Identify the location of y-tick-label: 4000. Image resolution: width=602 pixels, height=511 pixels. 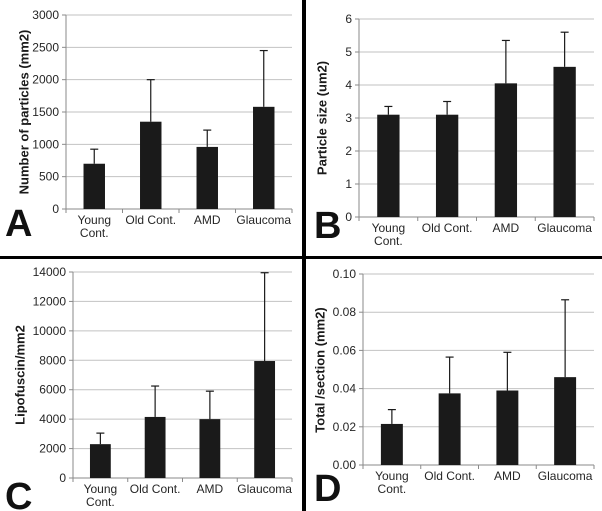
(52, 419).